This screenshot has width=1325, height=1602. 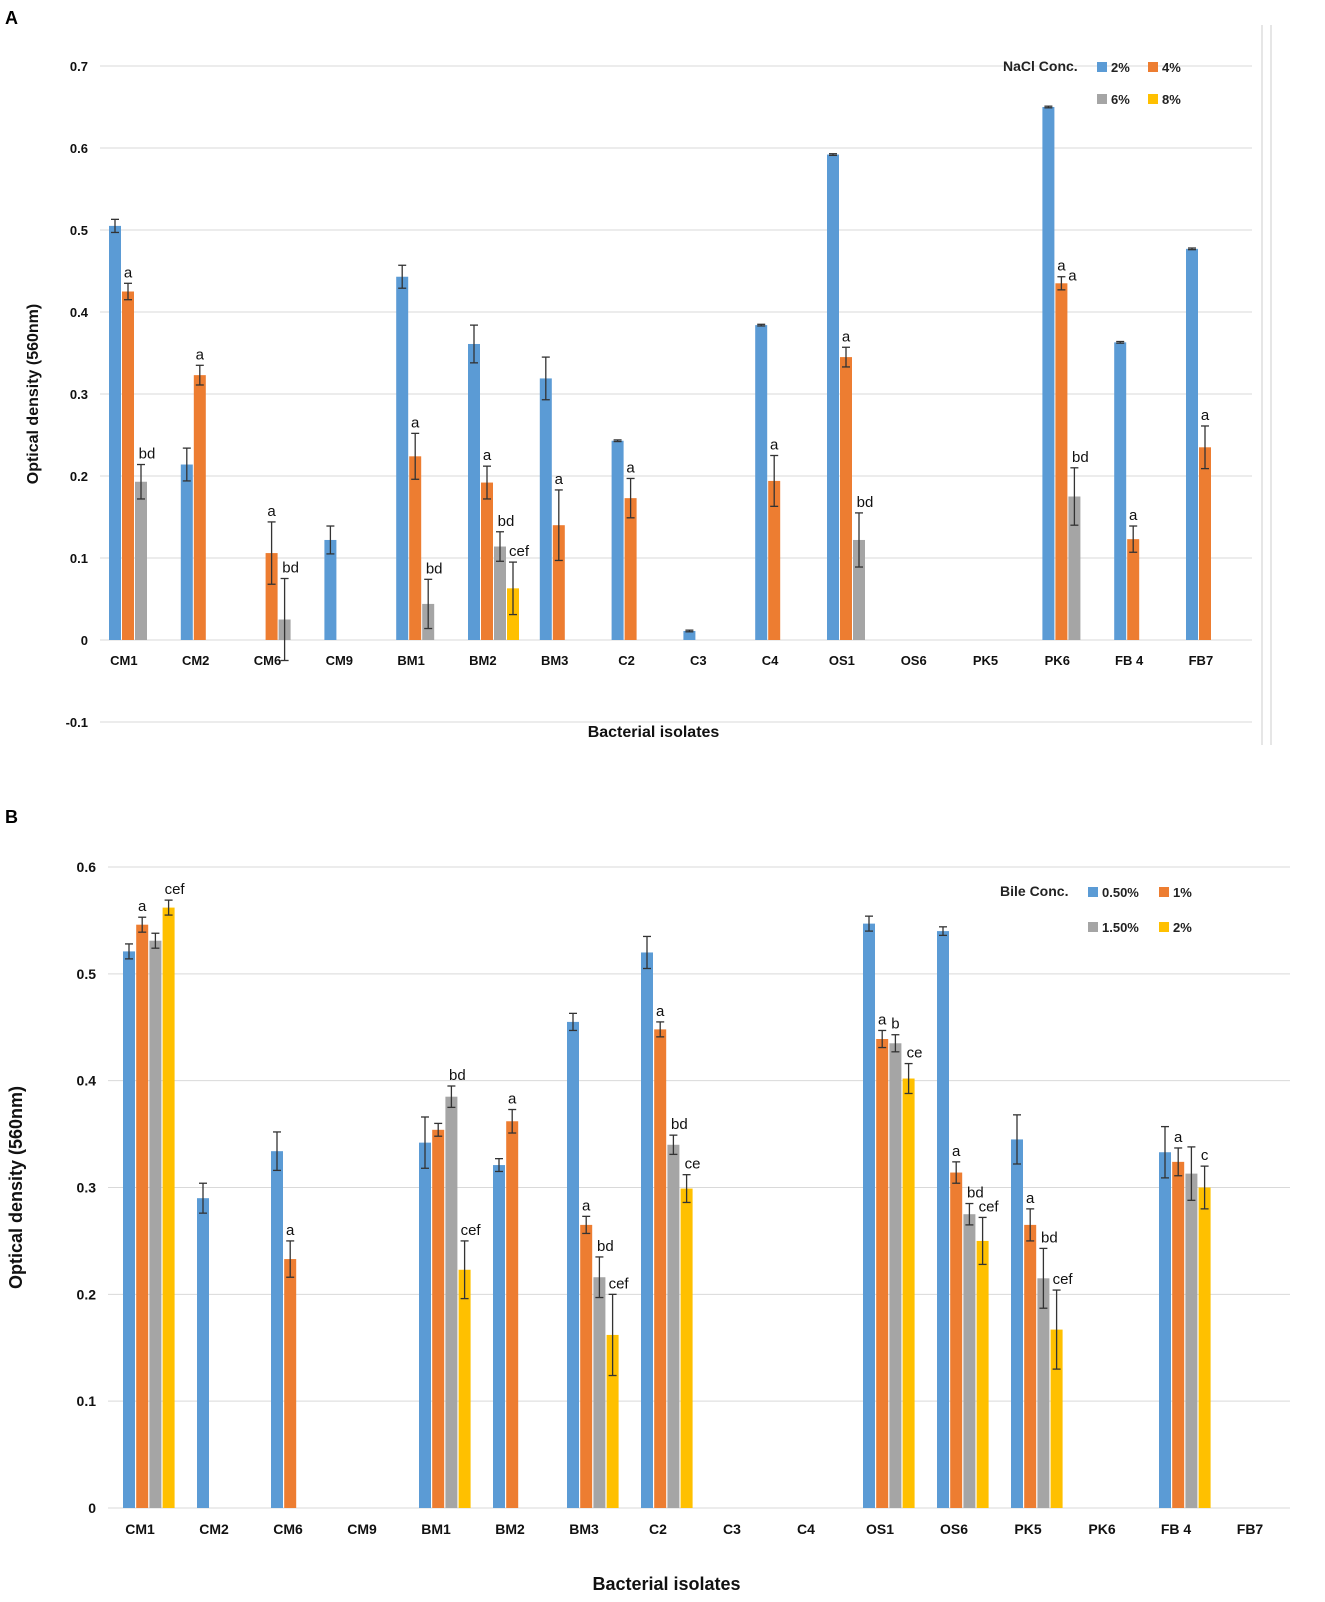 What do you see at coordinates (79, 148) in the screenshot?
I see `panel-a-y-tick-label: 0.6` at bounding box center [79, 148].